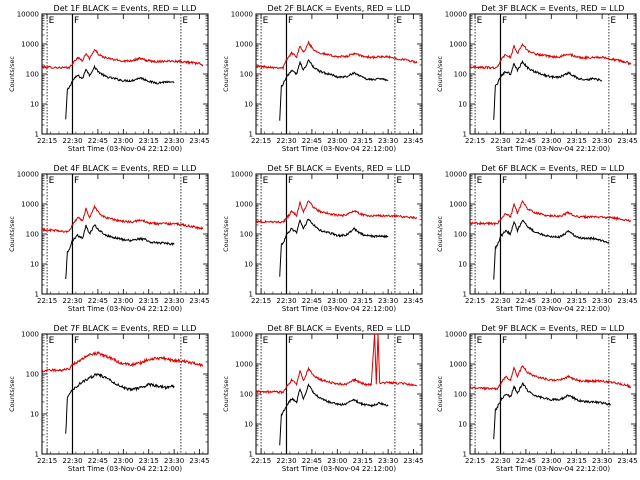 This screenshot has height=480, width=640. Describe the element at coordinates (339, 328) in the screenshot. I see `panel-title: Det 8F BLACK = Events, RED = LLD` at that location.